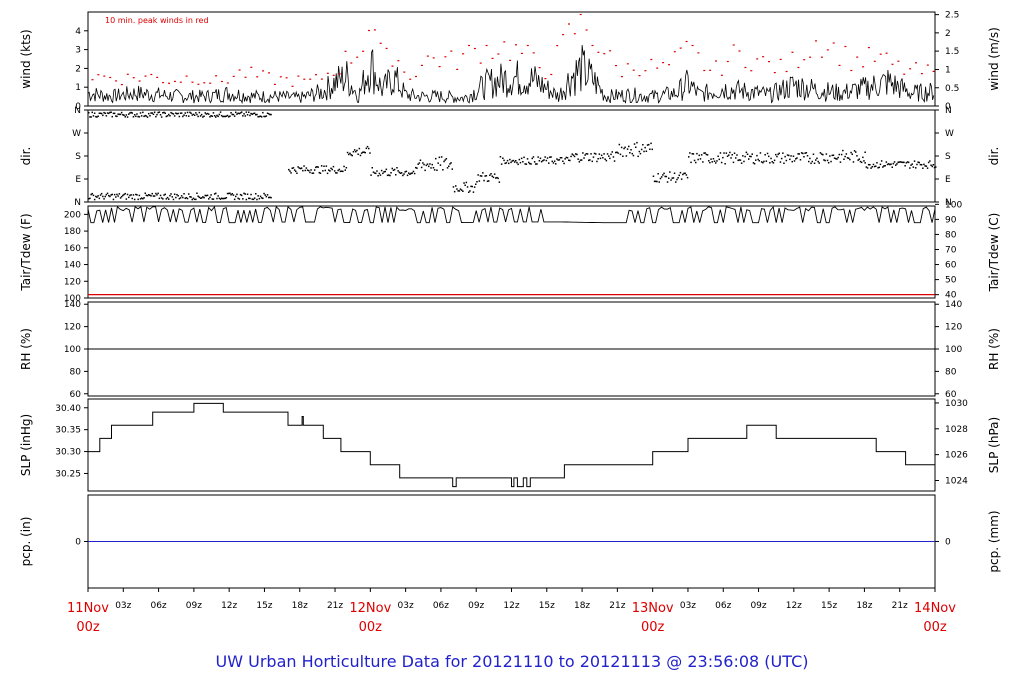 This screenshot has width=1024, height=700. Describe the element at coordinates (900, 606) in the screenshot. I see `hour-label: 21z` at that location.